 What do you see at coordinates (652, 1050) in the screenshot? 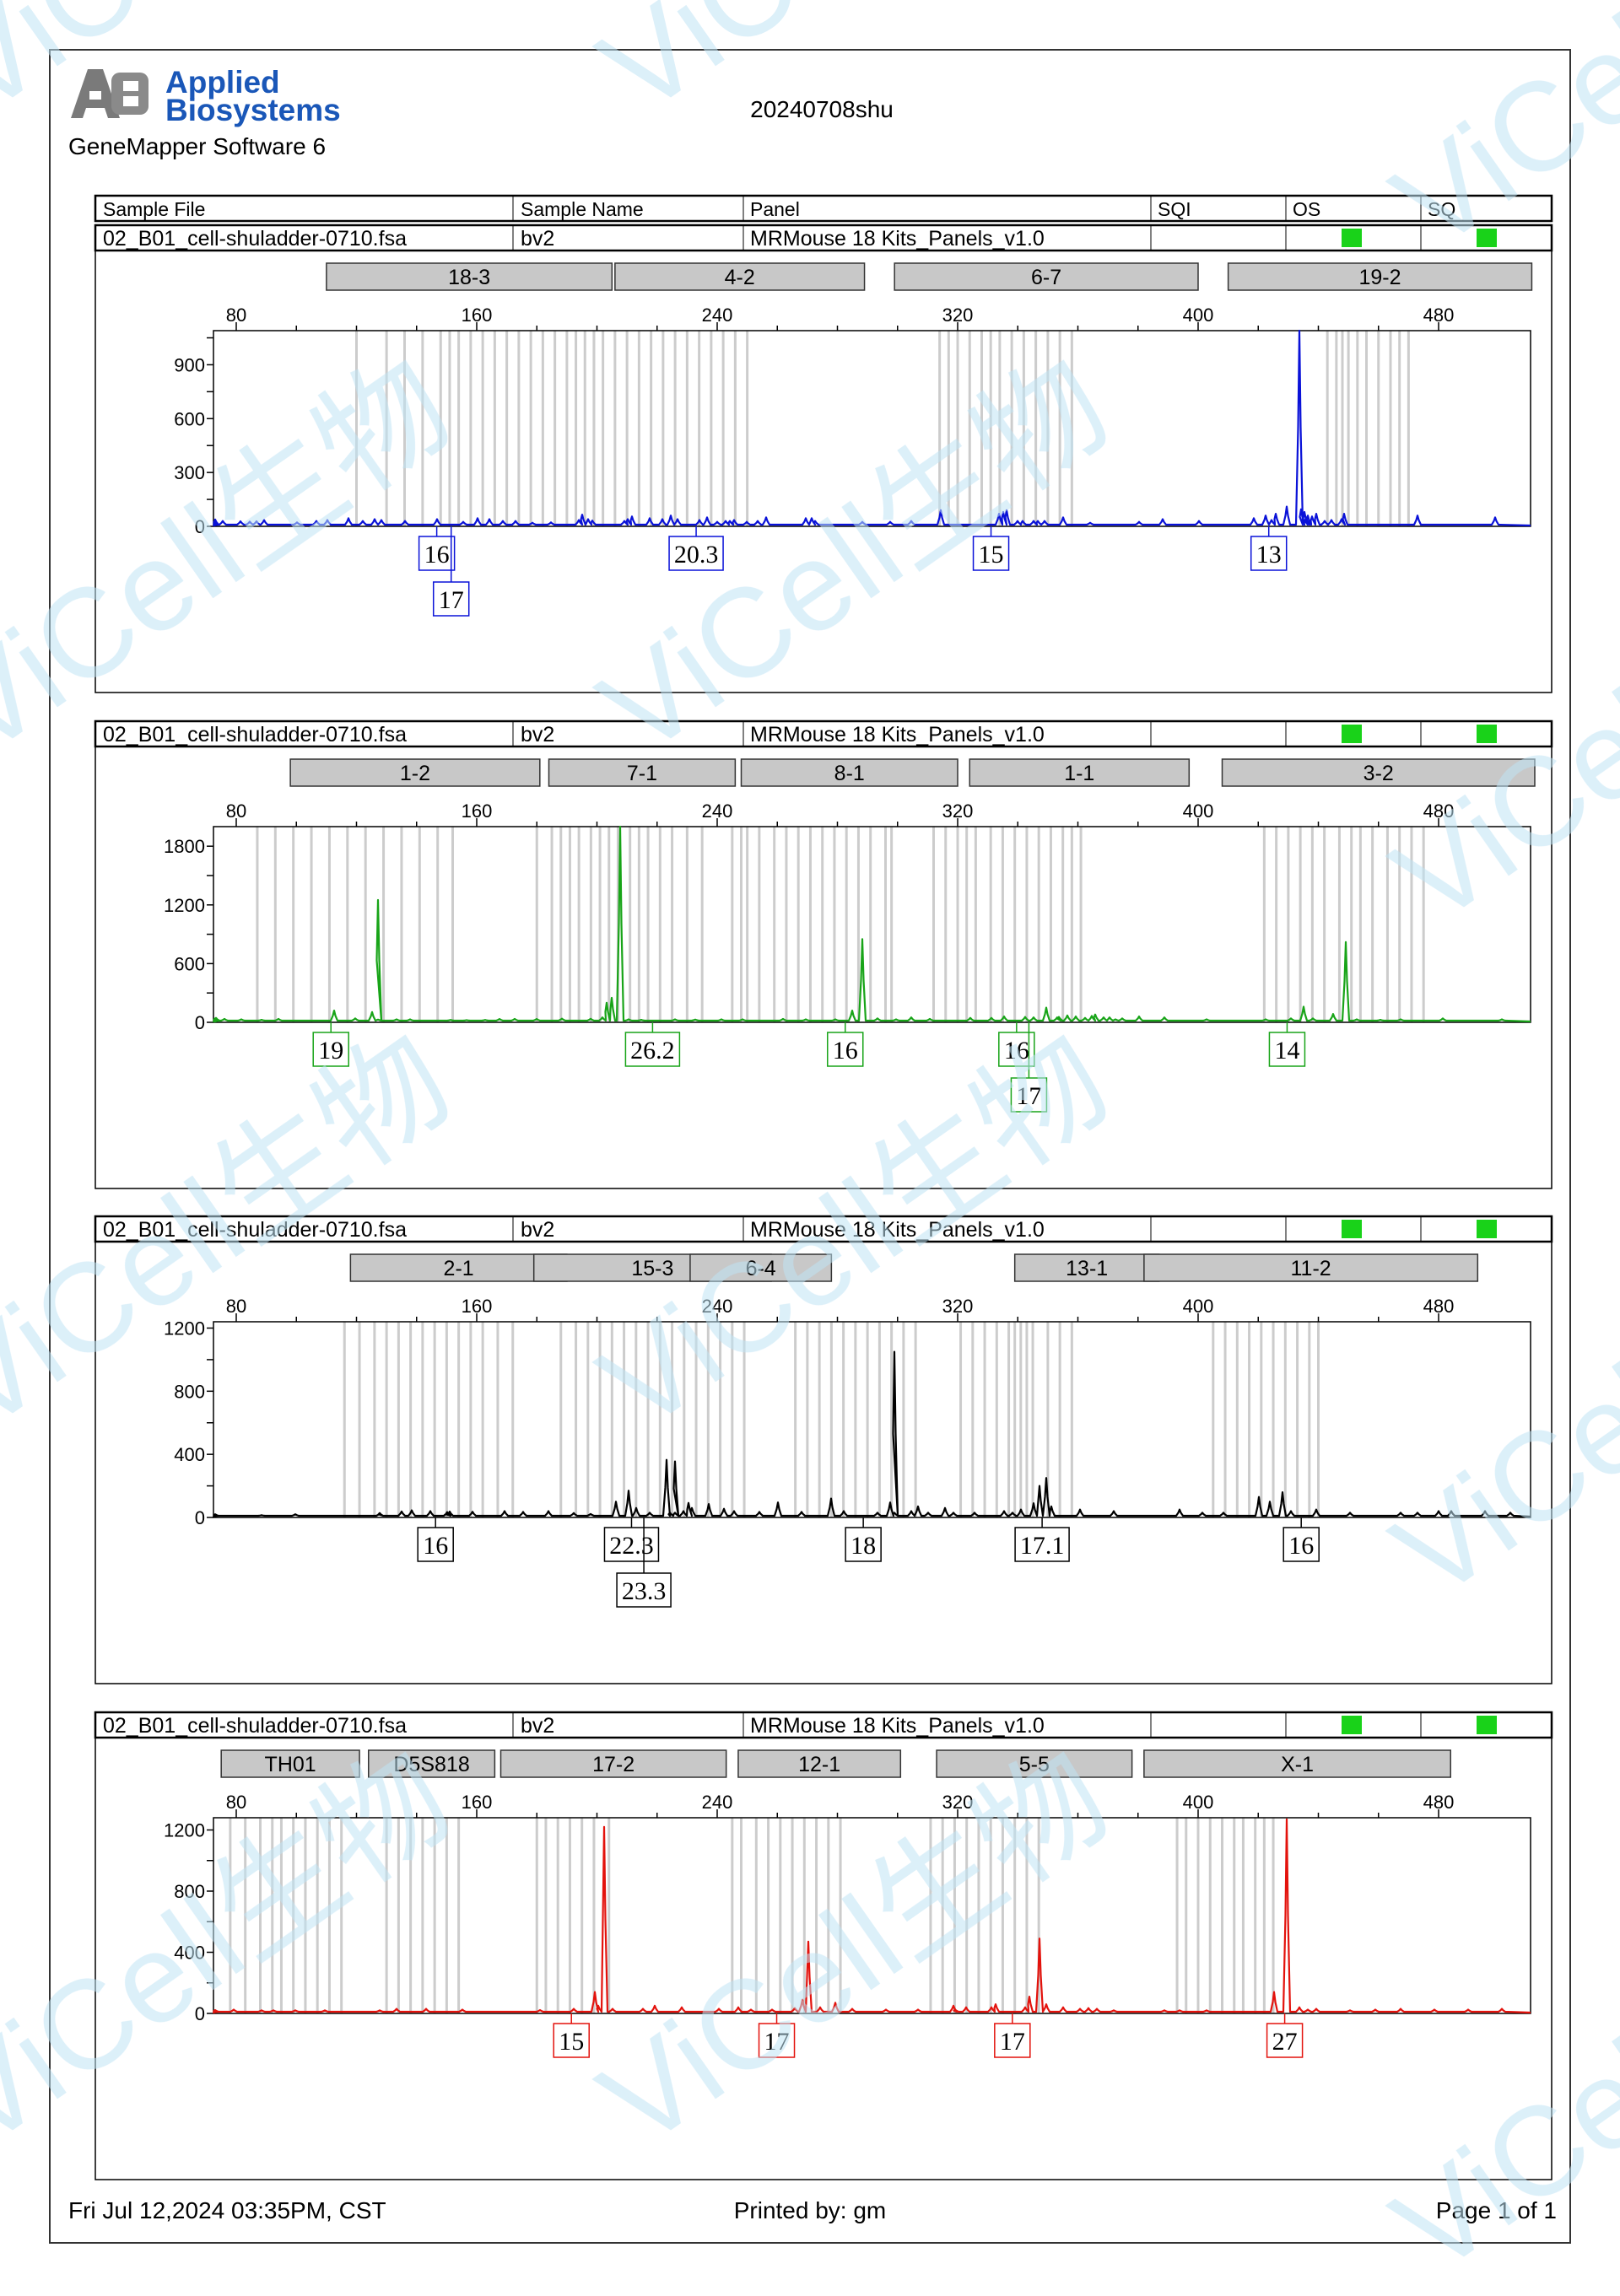
I see `allele-label: 26.2` at bounding box center [652, 1050].